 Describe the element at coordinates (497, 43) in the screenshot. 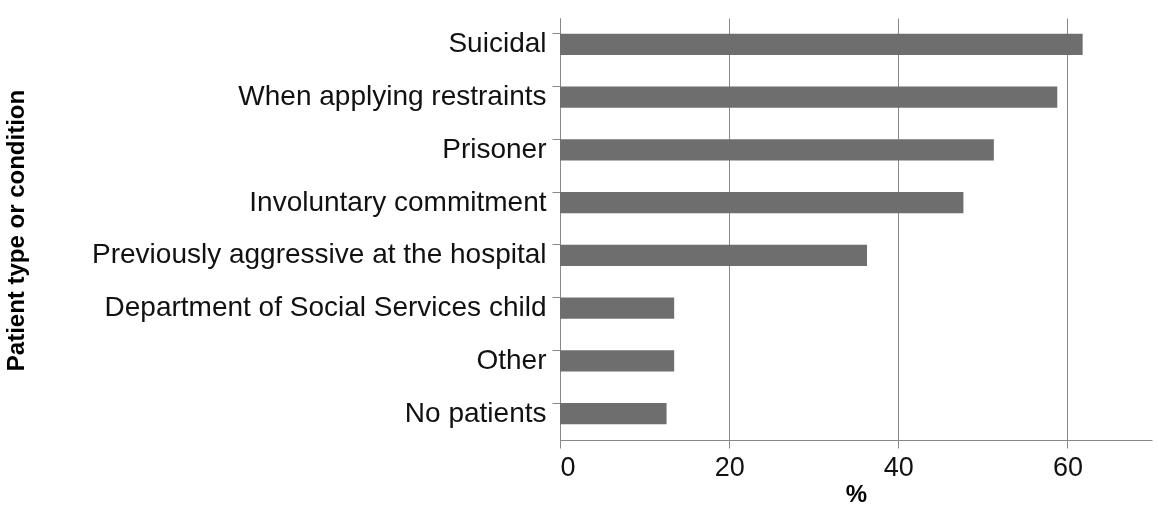

I see `y-tick-label: Suicidal` at that location.